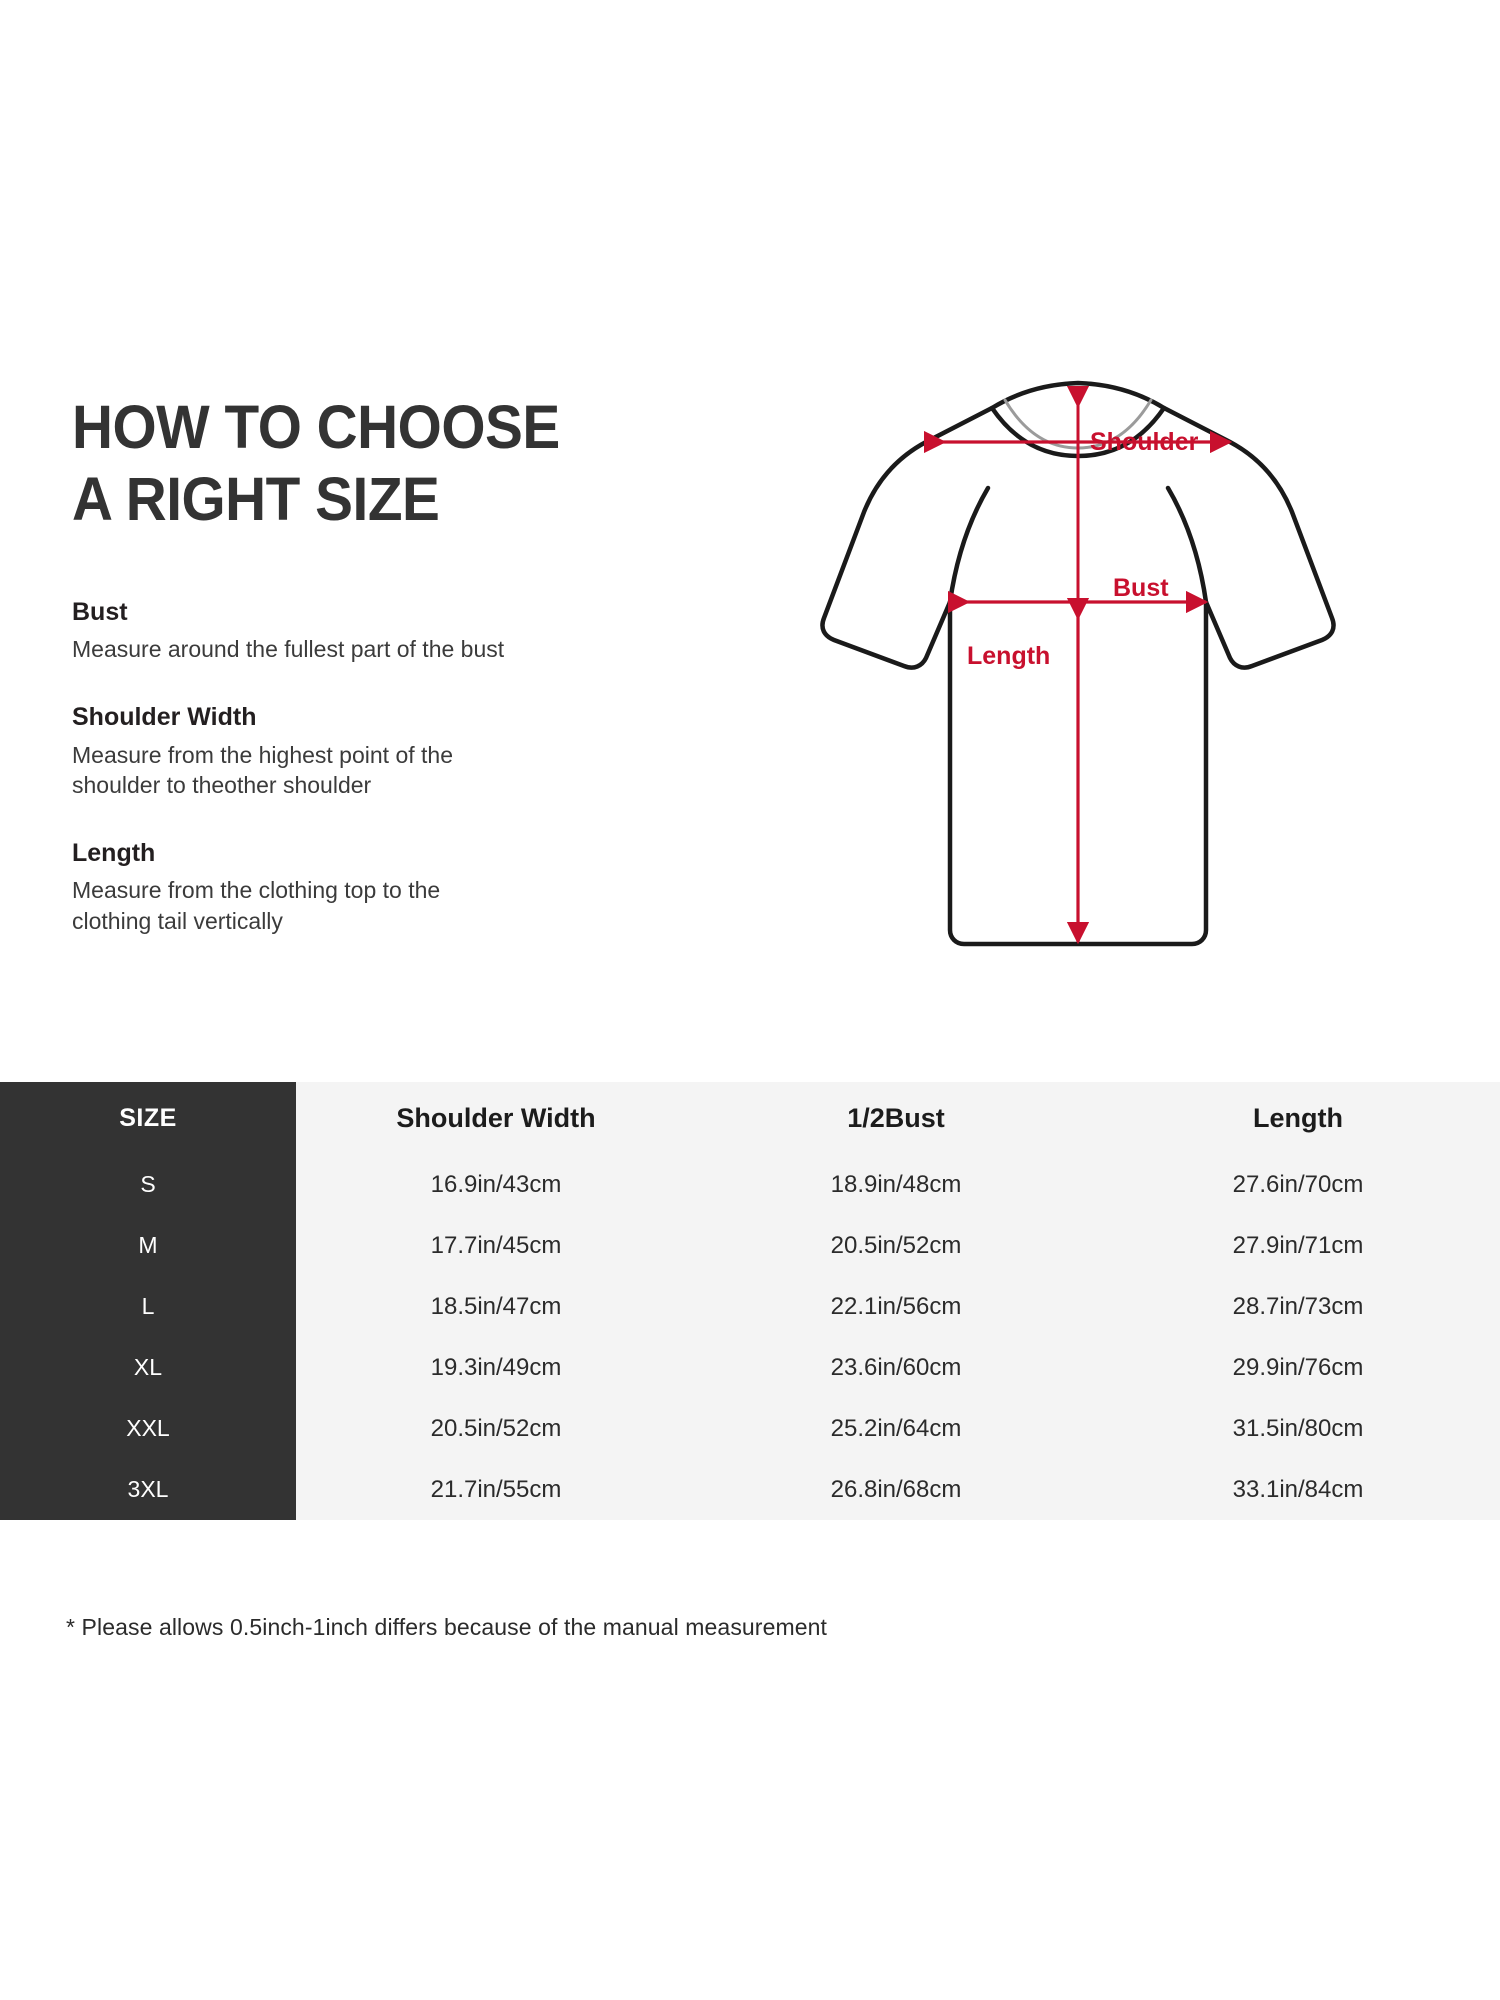  I want to click on table-row: M 17.7in/45cm 20.5in/52cm 27.9in/71cm, so click(750, 1245).